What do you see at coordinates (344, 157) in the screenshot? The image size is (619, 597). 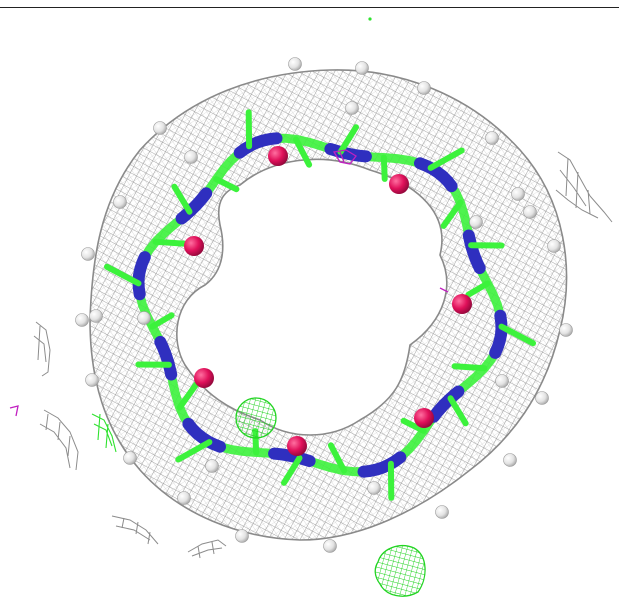 I see `magenta-fragment-top` at bounding box center [344, 157].